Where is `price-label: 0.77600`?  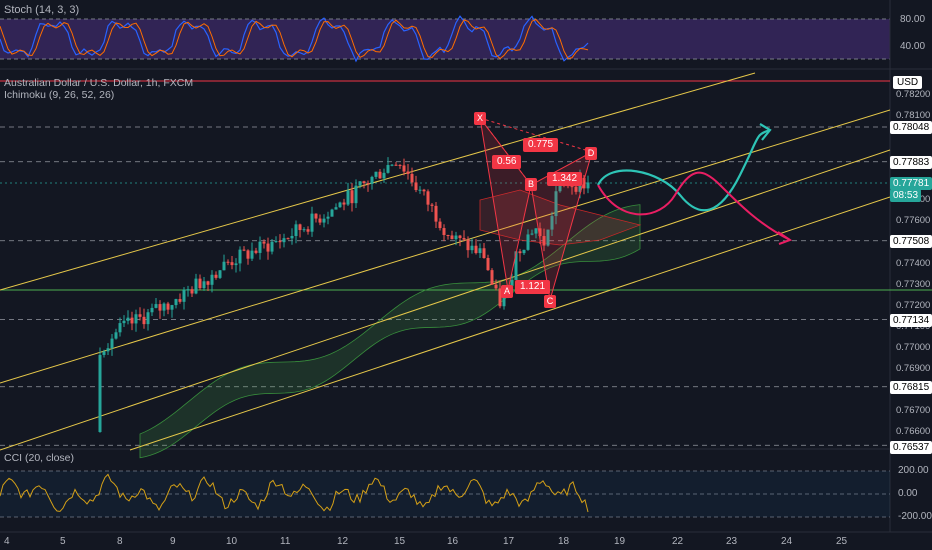
price-label: 0.77600 is located at coordinates (913, 221).